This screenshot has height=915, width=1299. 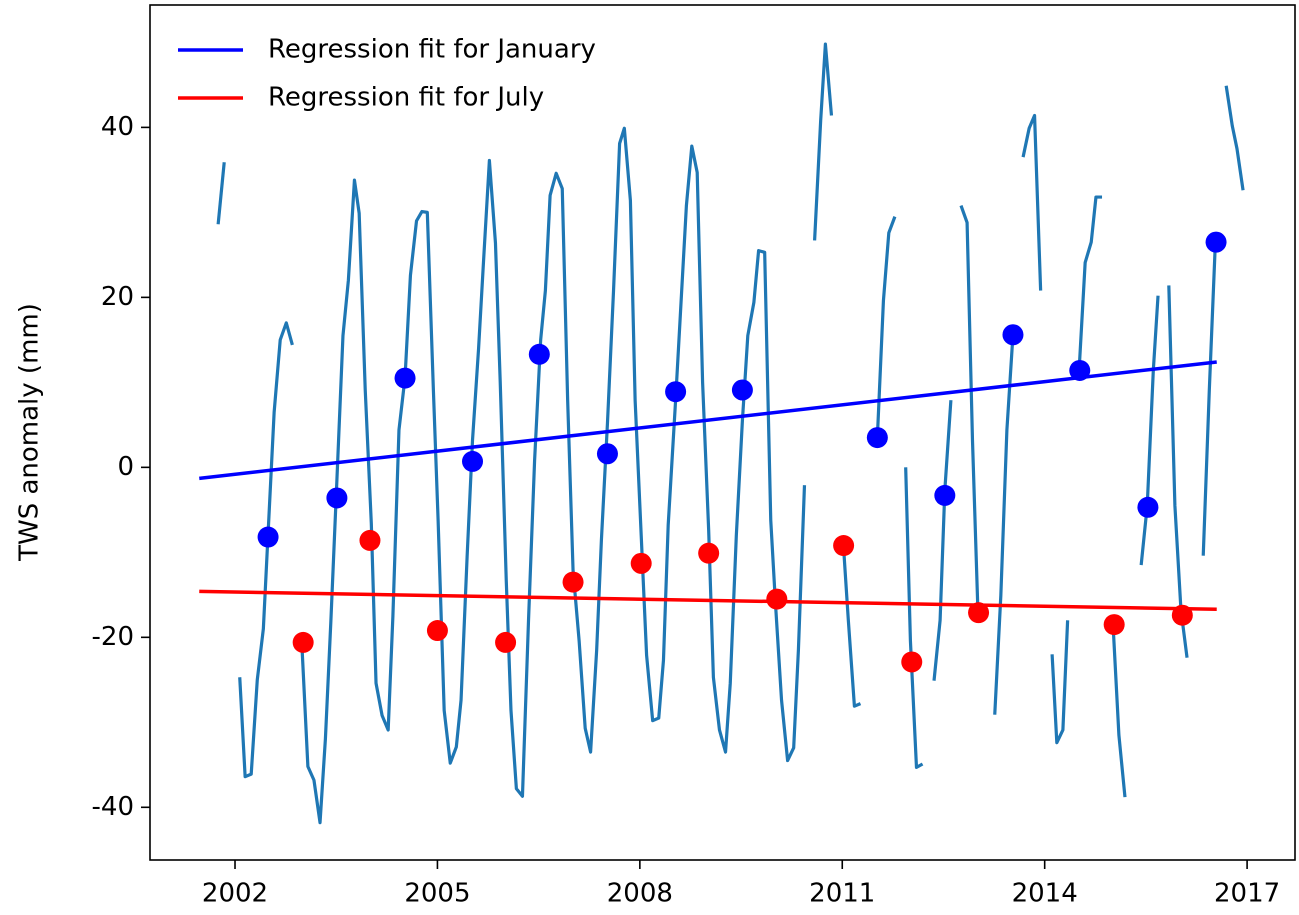 I want to click on x-tick-label: 2011, so click(x=842, y=894).